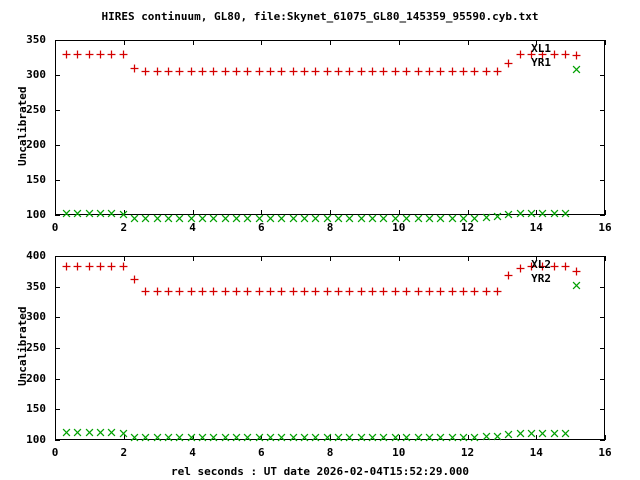 Image resolution: width=640 pixels, height=480 pixels. Describe the element at coordinates (541, 264) in the screenshot. I see `legend-label-xl2: XL2` at that location.